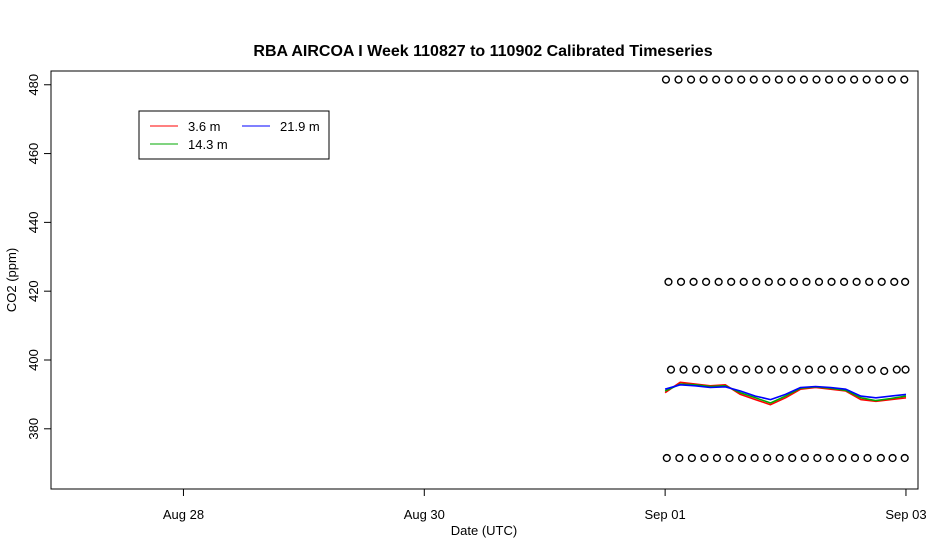 The height and width of the screenshot is (540, 936). I want to click on y-axis-label: CO2 (ppm), so click(11, 280).